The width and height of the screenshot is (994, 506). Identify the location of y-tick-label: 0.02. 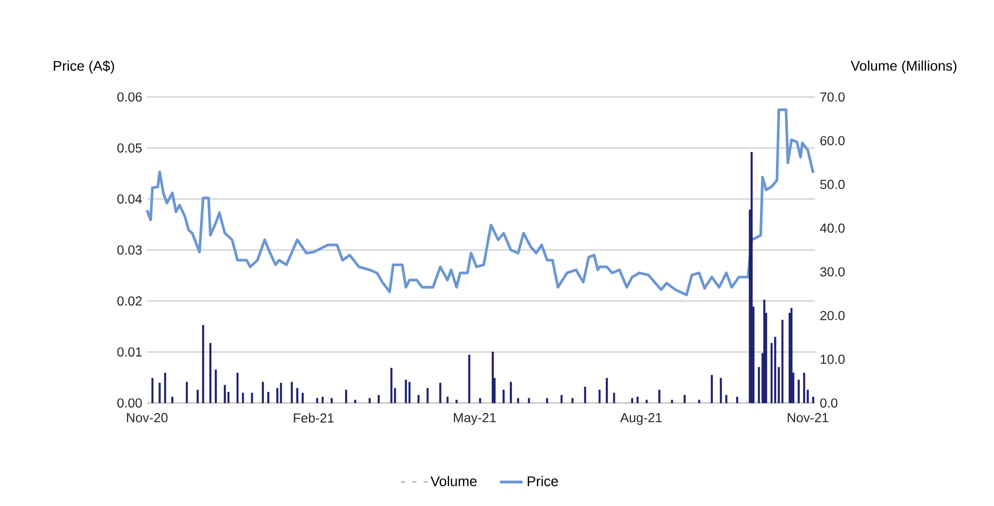
(129, 301).